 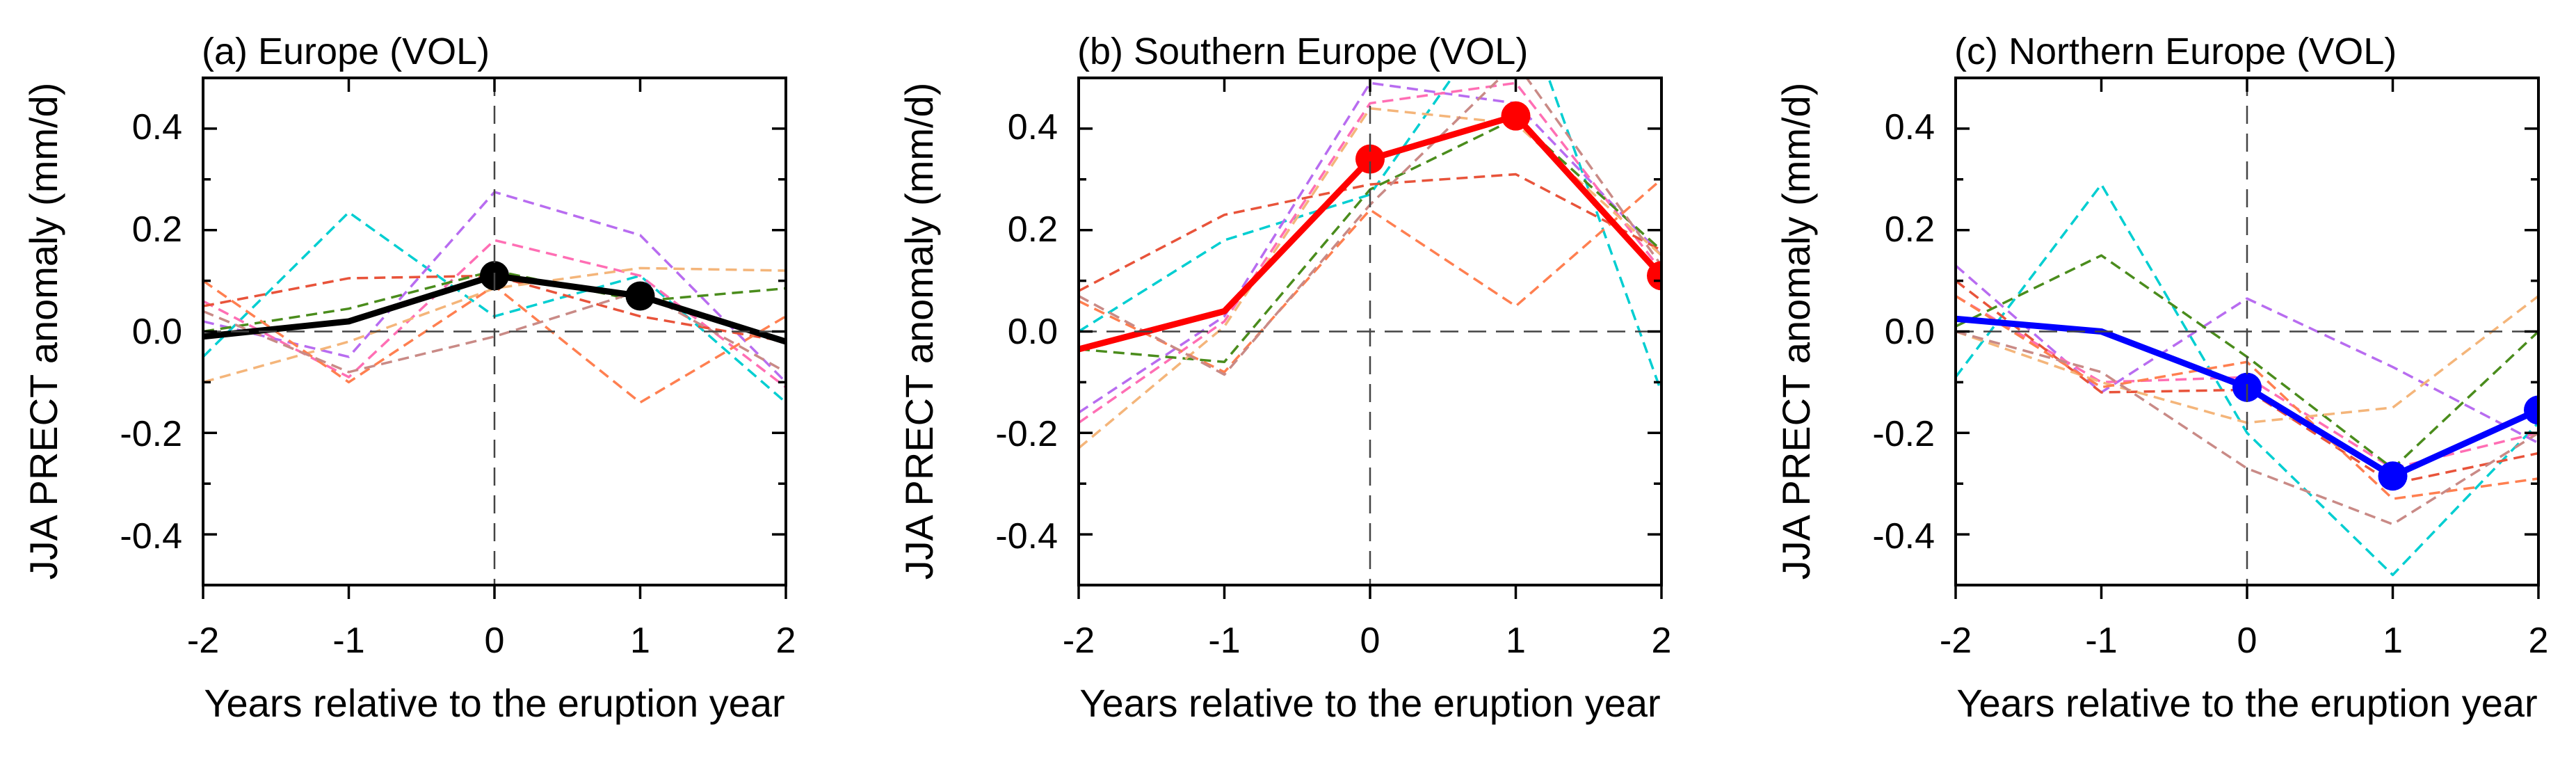 What do you see at coordinates (640, 296) in the screenshot?
I see `mean-marker-a` at bounding box center [640, 296].